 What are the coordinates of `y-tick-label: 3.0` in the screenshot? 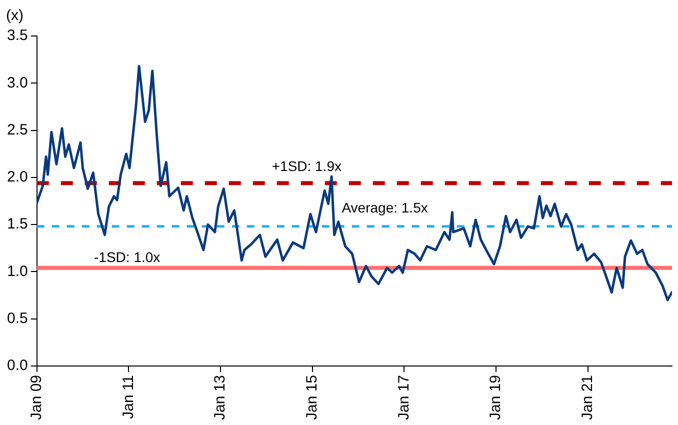 It's located at (17, 83).